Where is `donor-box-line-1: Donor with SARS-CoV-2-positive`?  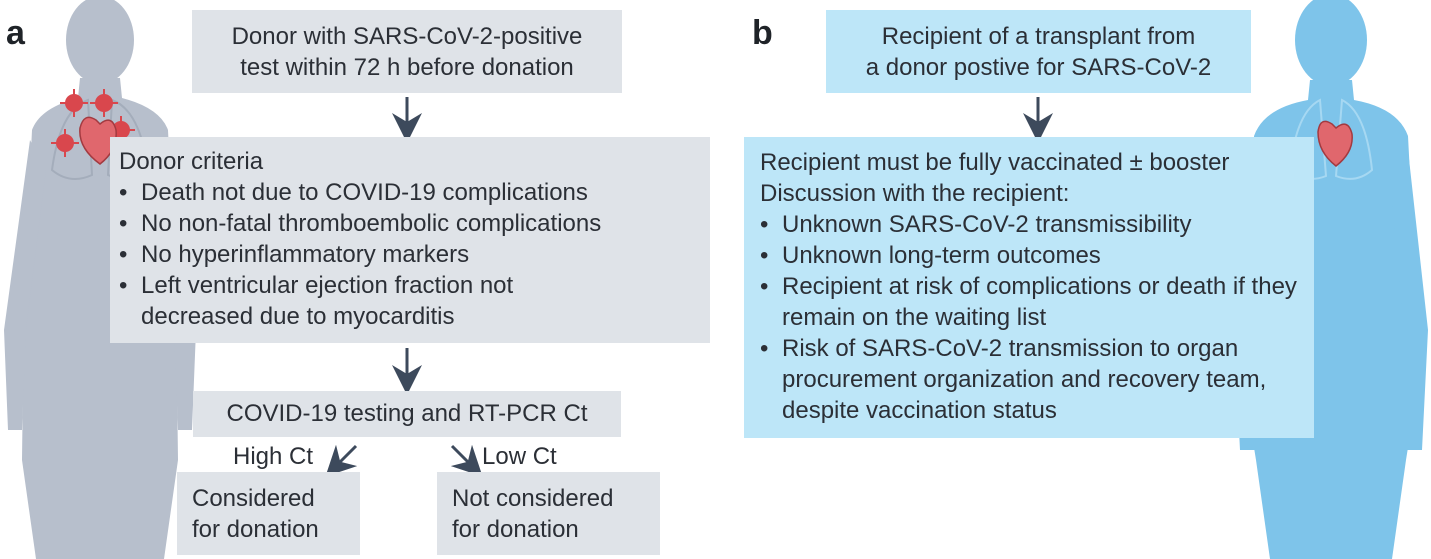 donor-box-line-1: Donor with SARS-CoV-2-positive is located at coordinates (407, 36).